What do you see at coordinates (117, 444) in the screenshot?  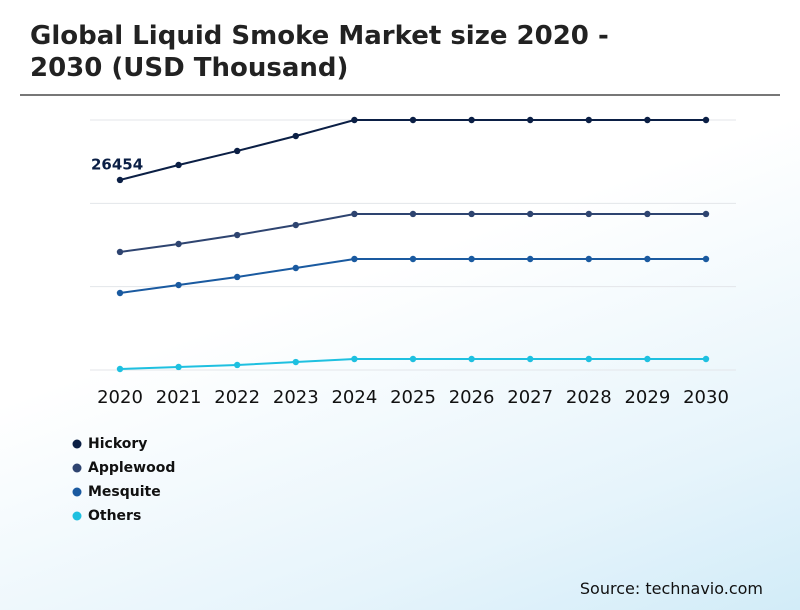 I see `legend-label: Hickory` at bounding box center [117, 444].